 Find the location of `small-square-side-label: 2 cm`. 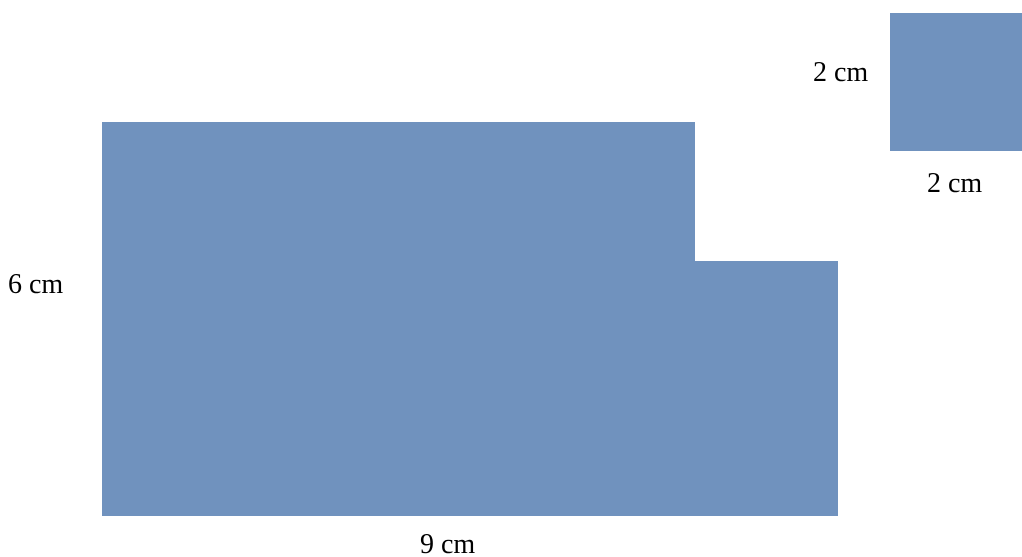

small-square-side-label: 2 cm is located at coordinates (840, 72).